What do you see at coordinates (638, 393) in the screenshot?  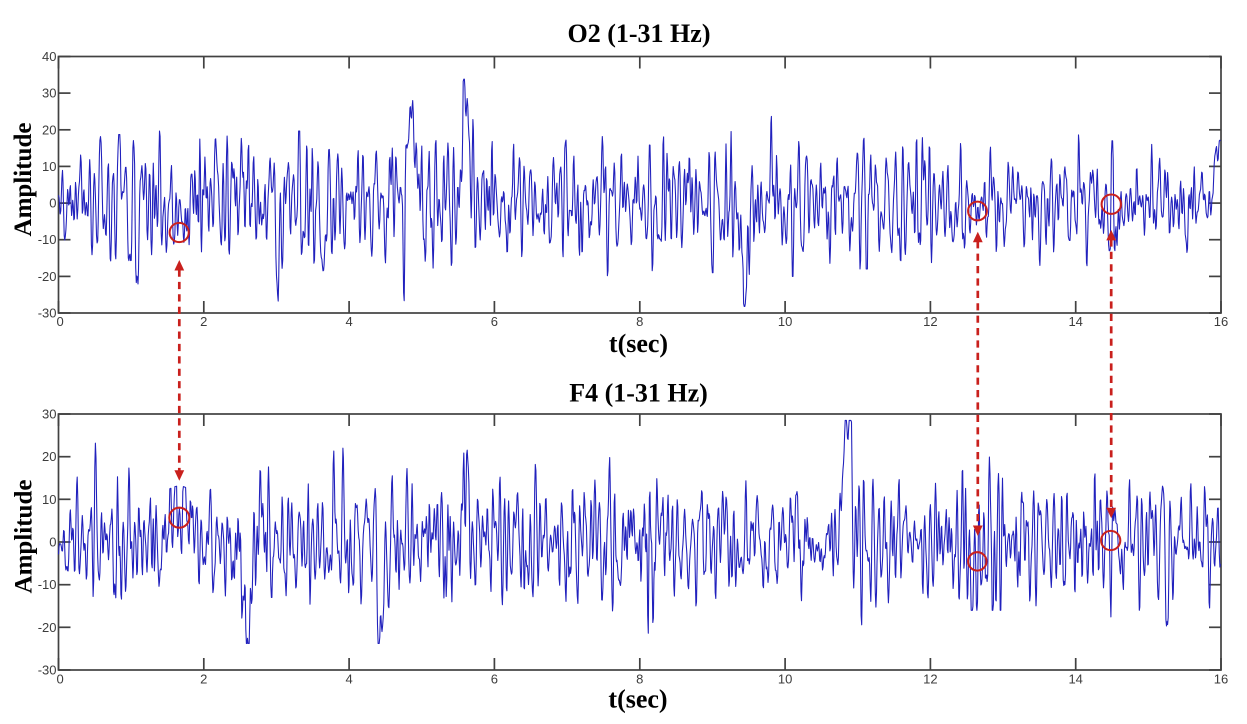 I see `svg-text: F4 (1-31 Hz)` at bounding box center [638, 393].